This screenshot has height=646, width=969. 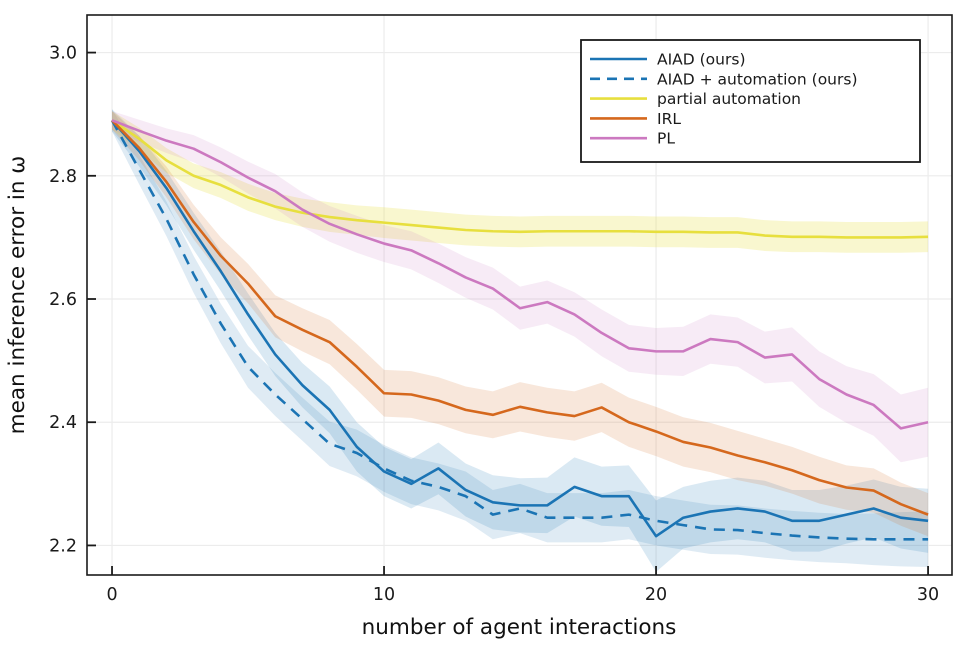 I want to click on legend-frame, so click(x=750, y=101).